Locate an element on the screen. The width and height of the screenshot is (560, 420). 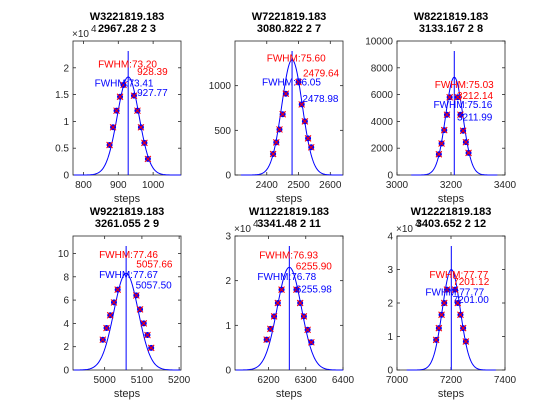
x-tick-label: 6400 is located at coordinates (343, 380).